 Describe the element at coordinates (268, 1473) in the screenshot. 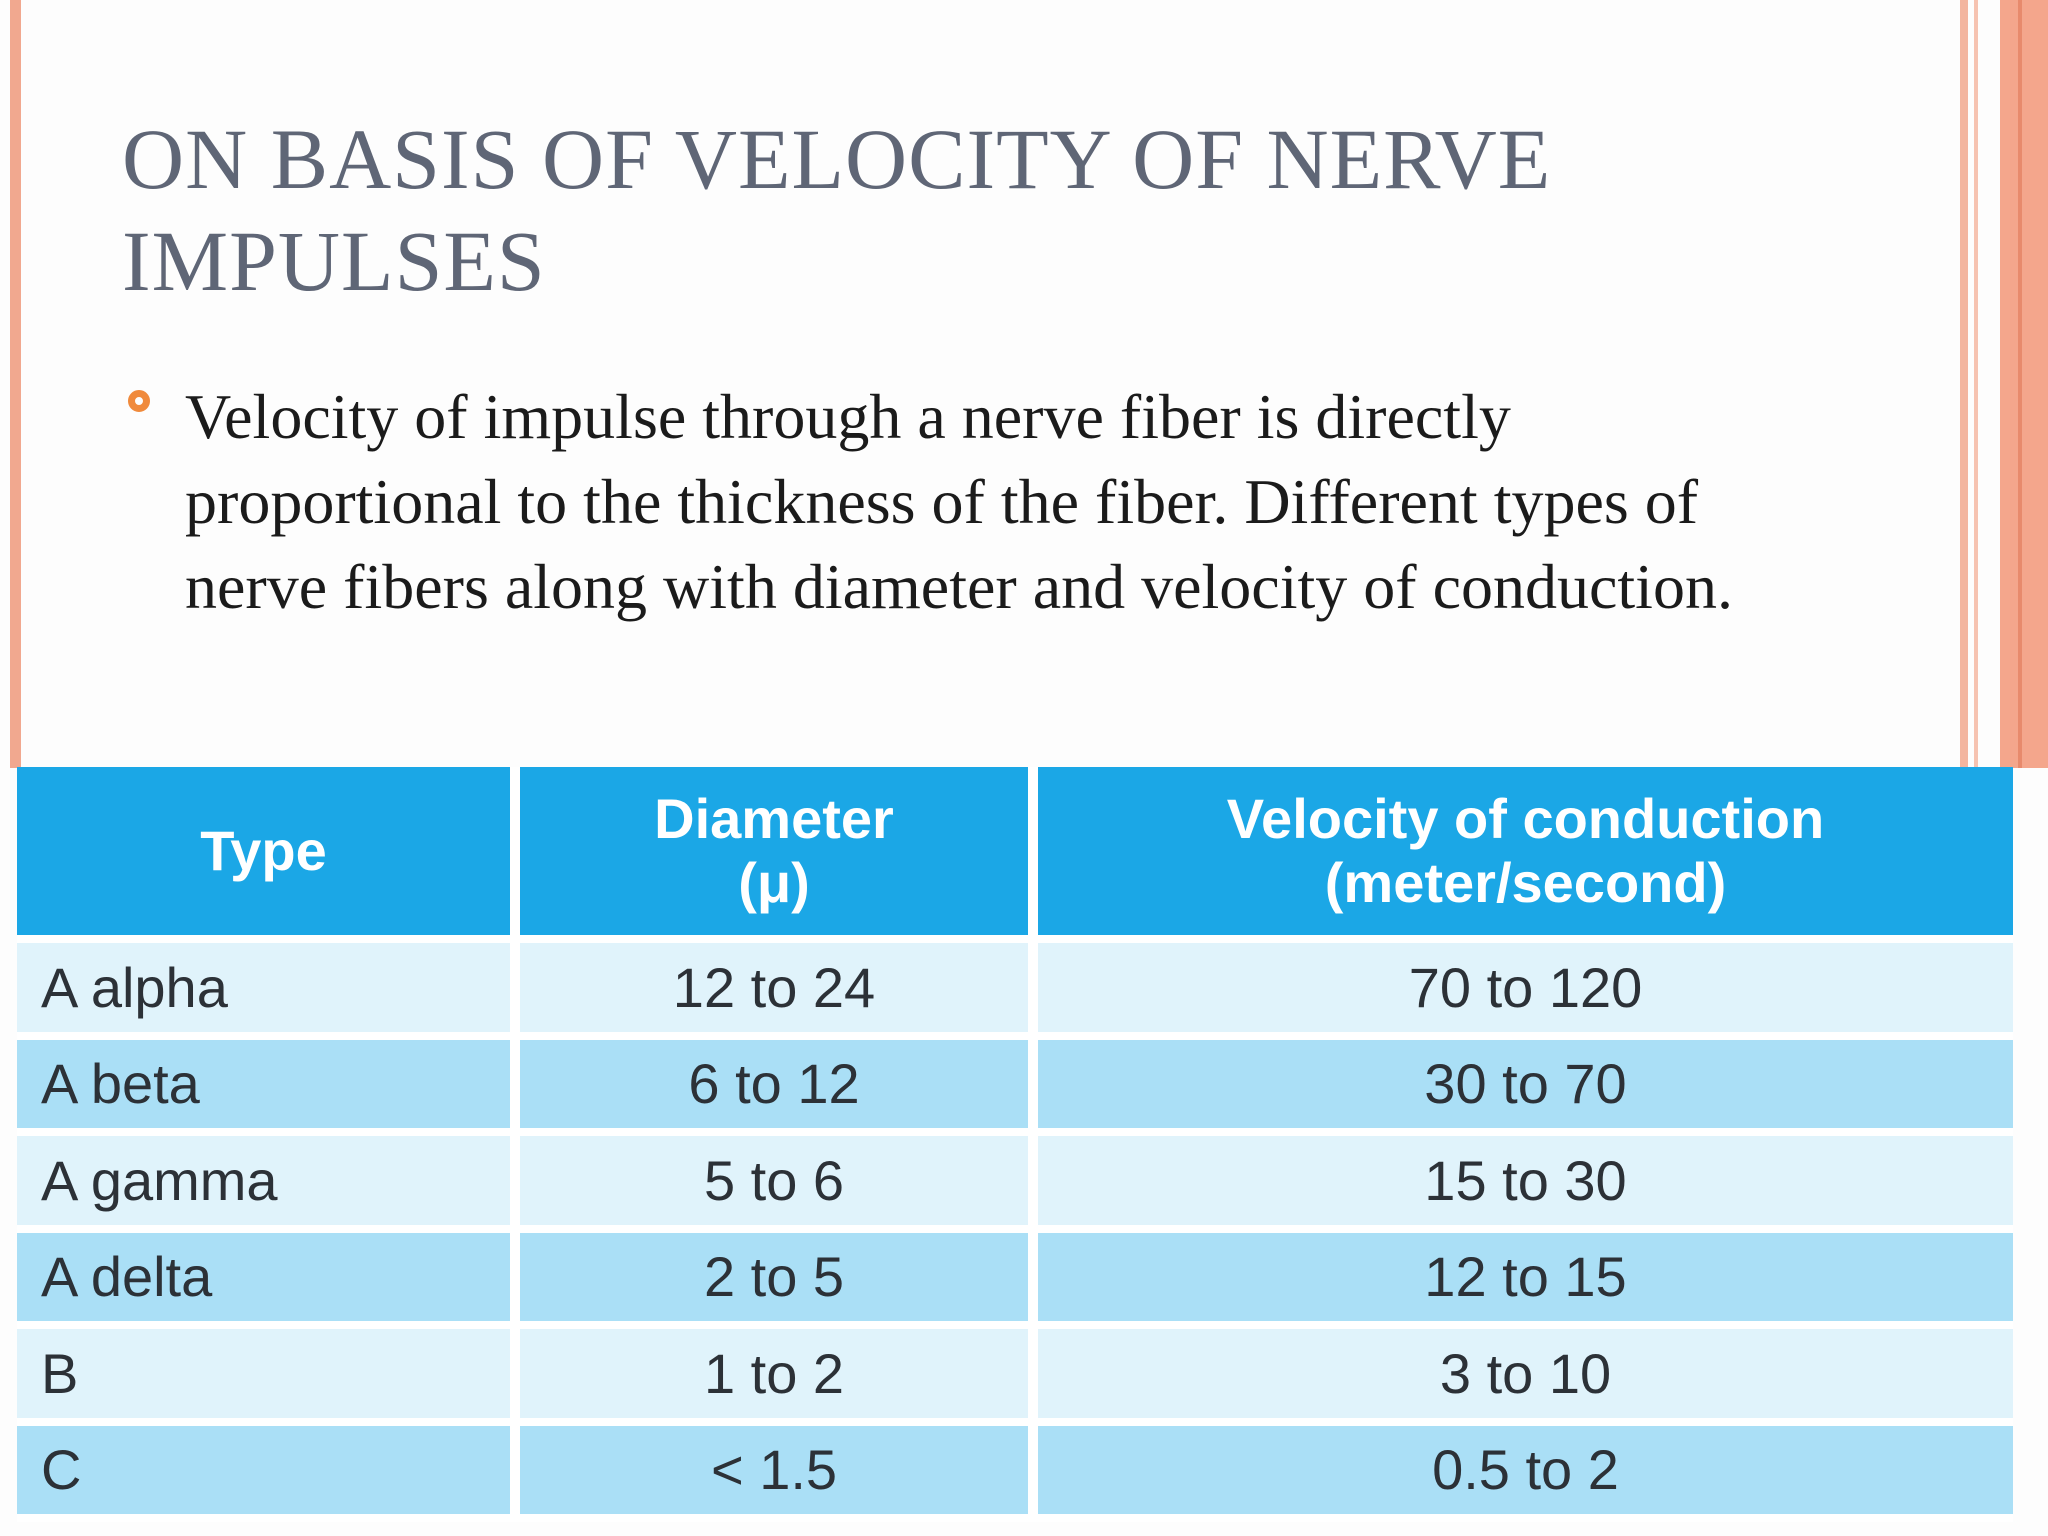

I see `cell-type: C` at that location.